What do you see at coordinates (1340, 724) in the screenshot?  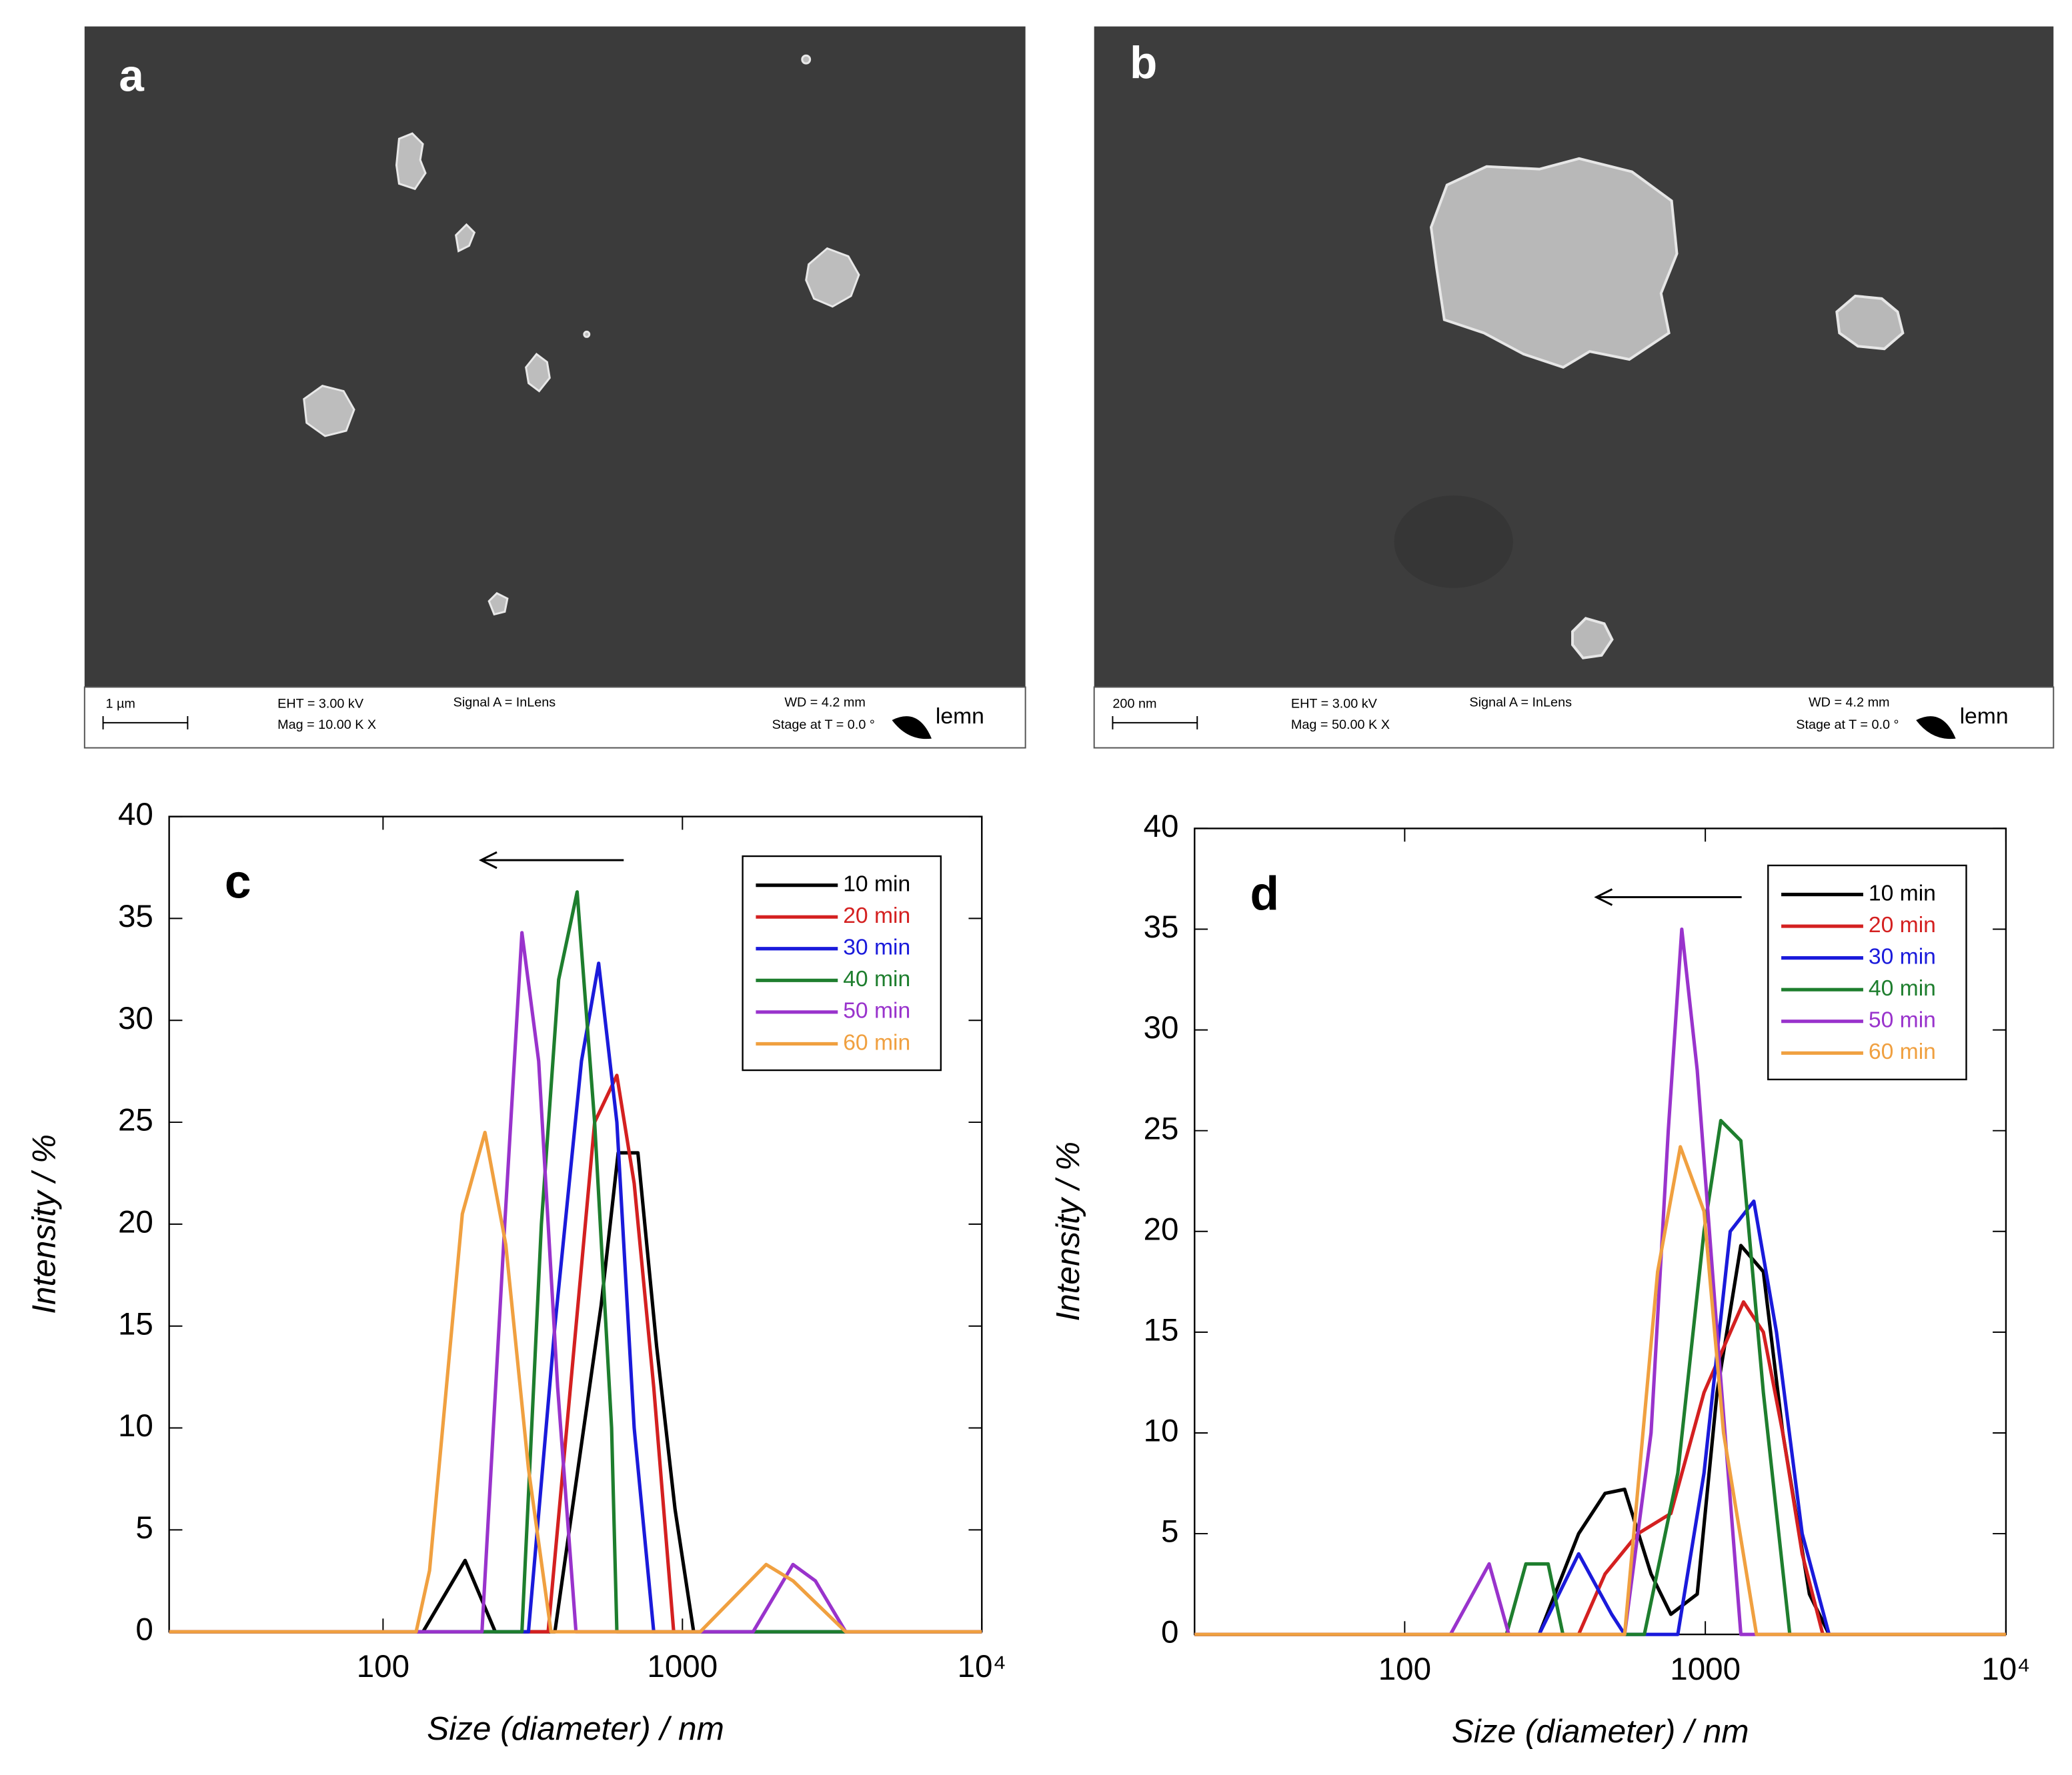 I see `mag: Mag = 50.00 K X` at bounding box center [1340, 724].